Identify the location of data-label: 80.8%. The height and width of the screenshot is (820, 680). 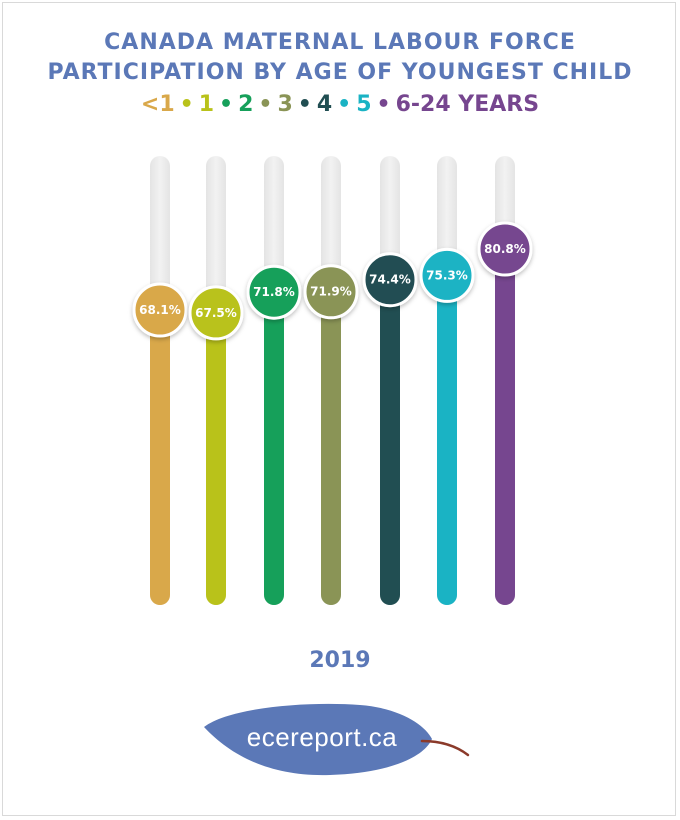
(505, 249).